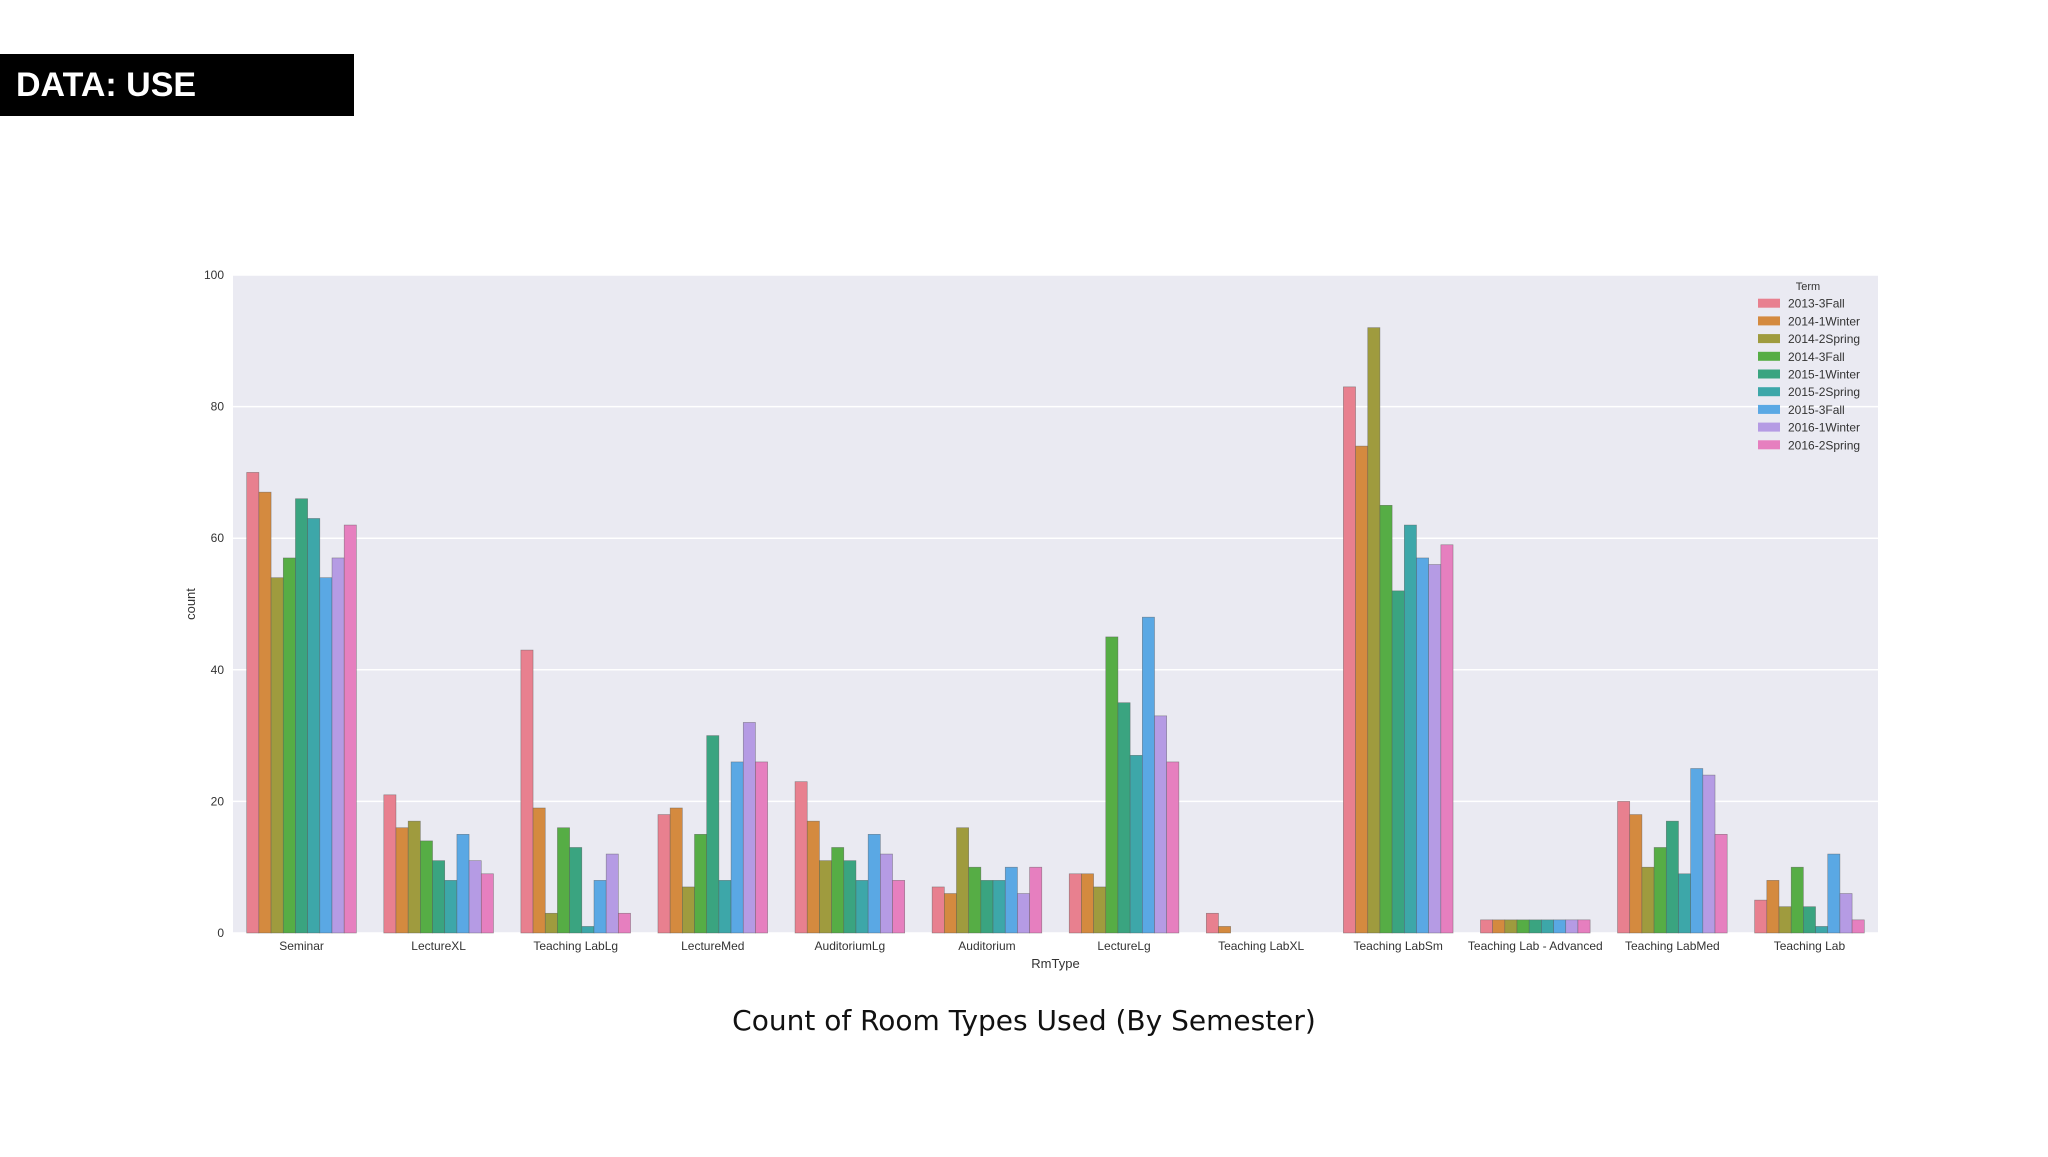 This screenshot has height=1157, width=2048. What do you see at coordinates (190, 604) in the screenshot?
I see `y-axis-label: count` at bounding box center [190, 604].